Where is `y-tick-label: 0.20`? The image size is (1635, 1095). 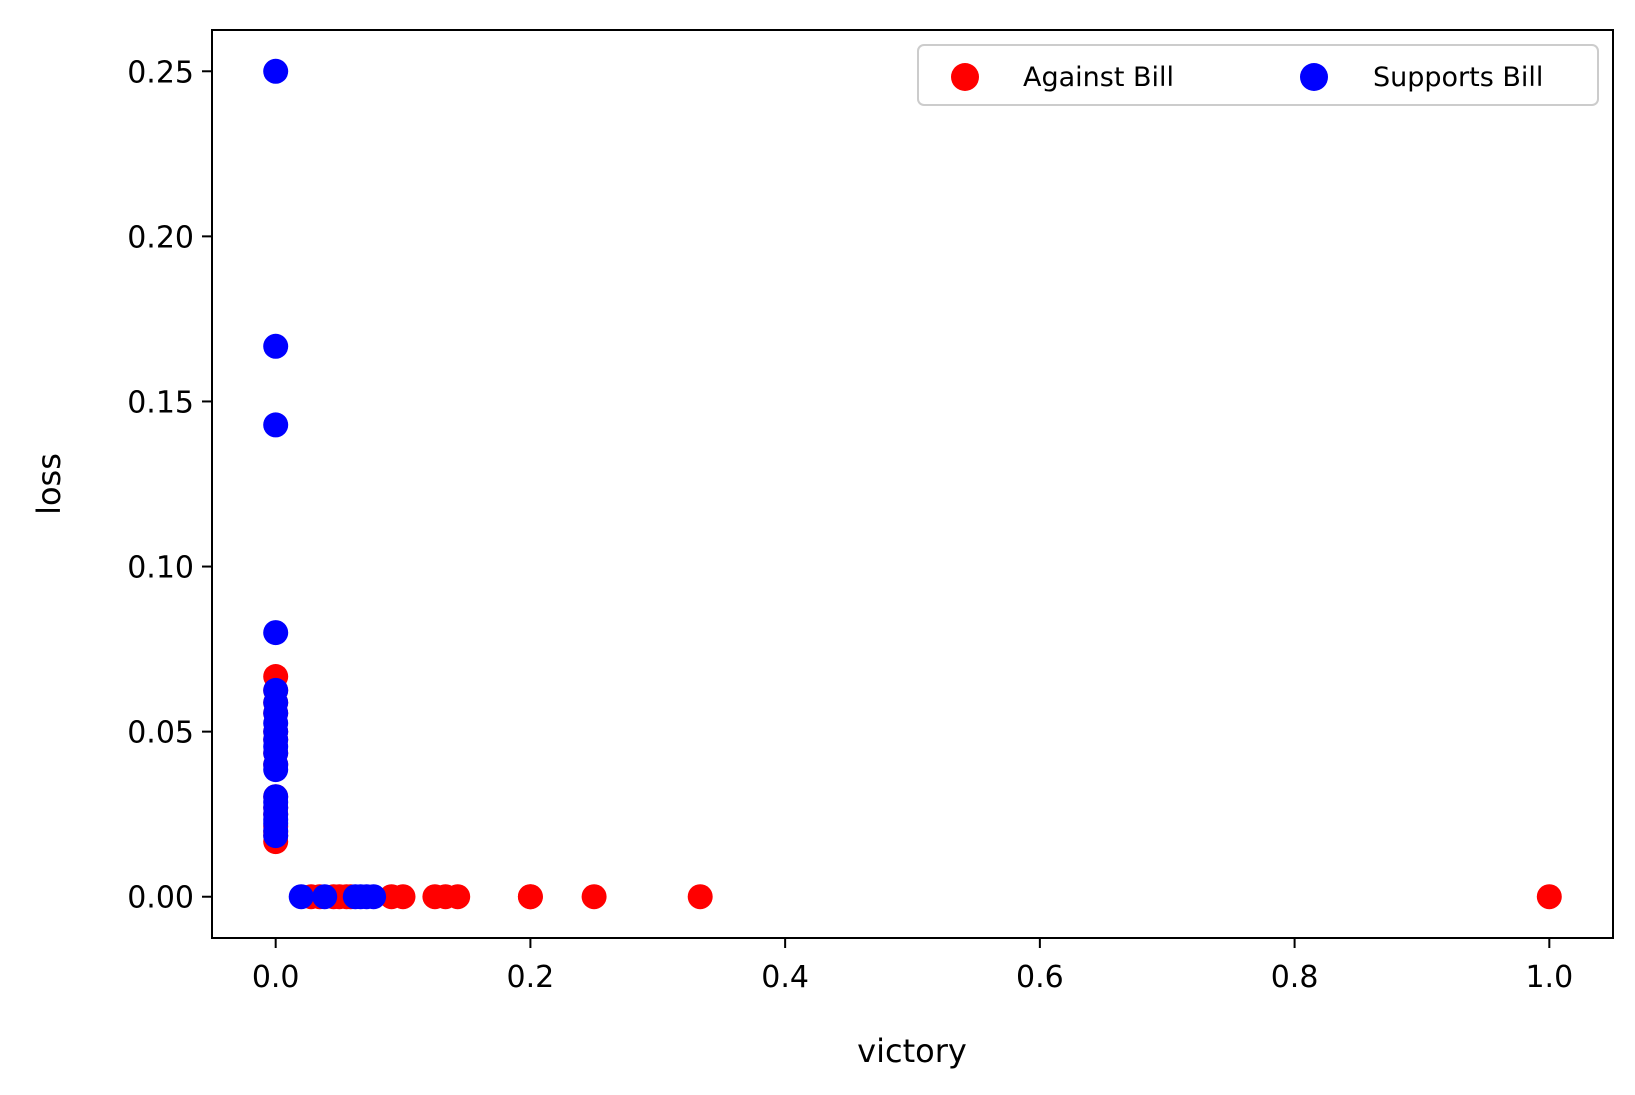
y-tick-label: 0.20 is located at coordinates (160, 237).